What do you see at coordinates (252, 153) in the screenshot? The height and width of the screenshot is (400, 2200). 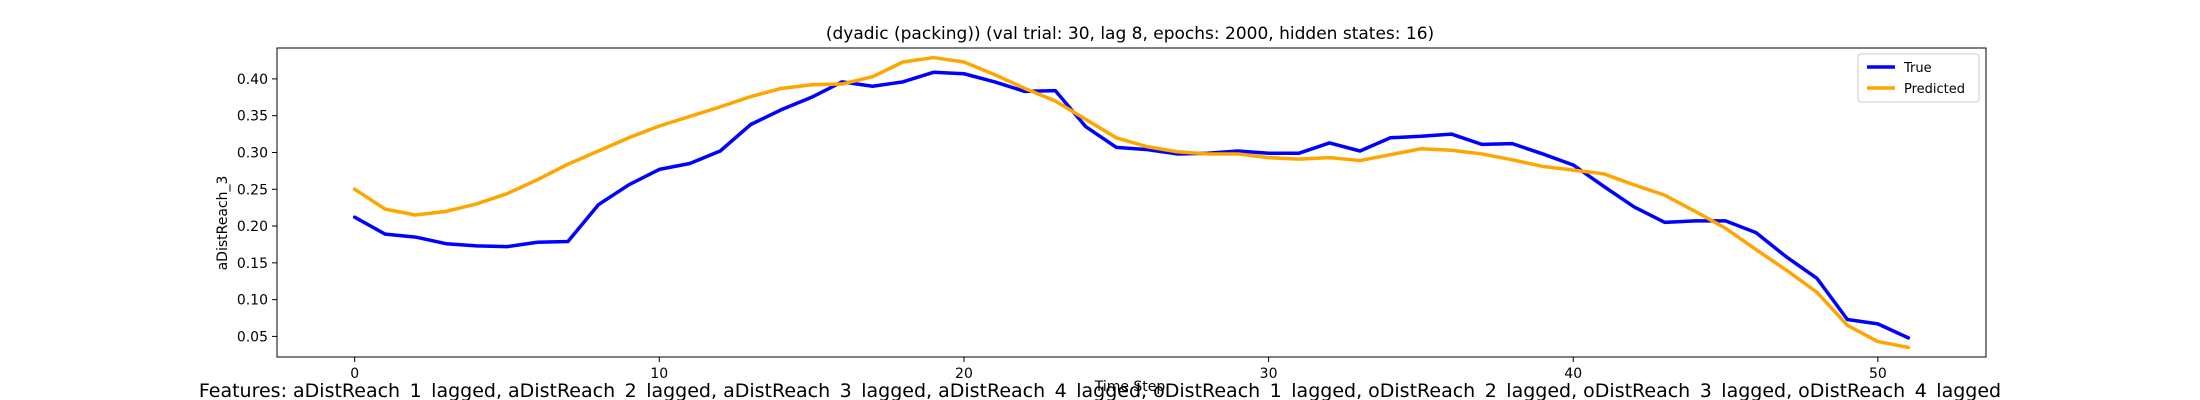 I see `y-tick-label: 0.30` at bounding box center [252, 153].